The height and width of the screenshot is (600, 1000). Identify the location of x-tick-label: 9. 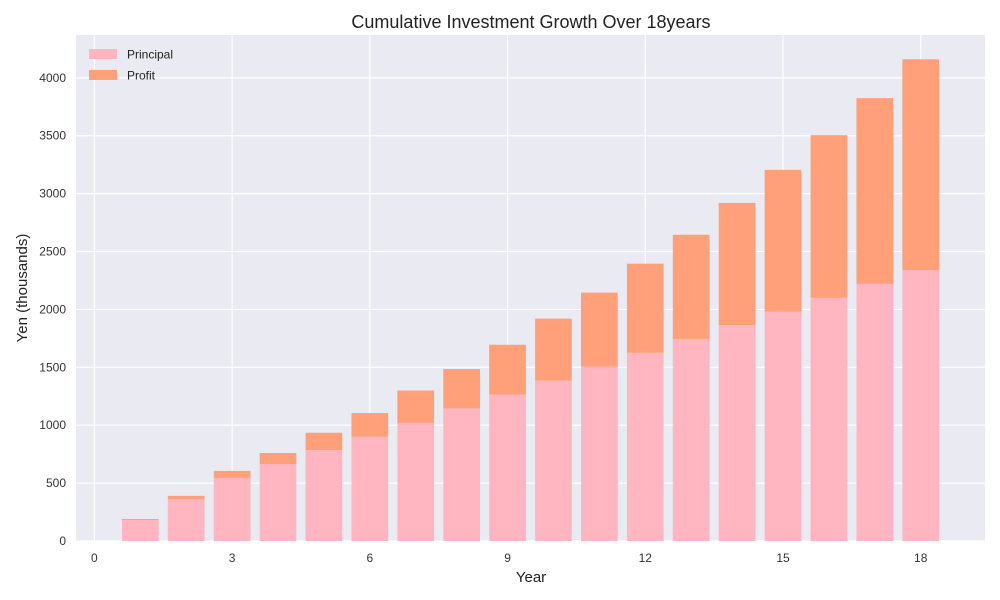
(507, 558).